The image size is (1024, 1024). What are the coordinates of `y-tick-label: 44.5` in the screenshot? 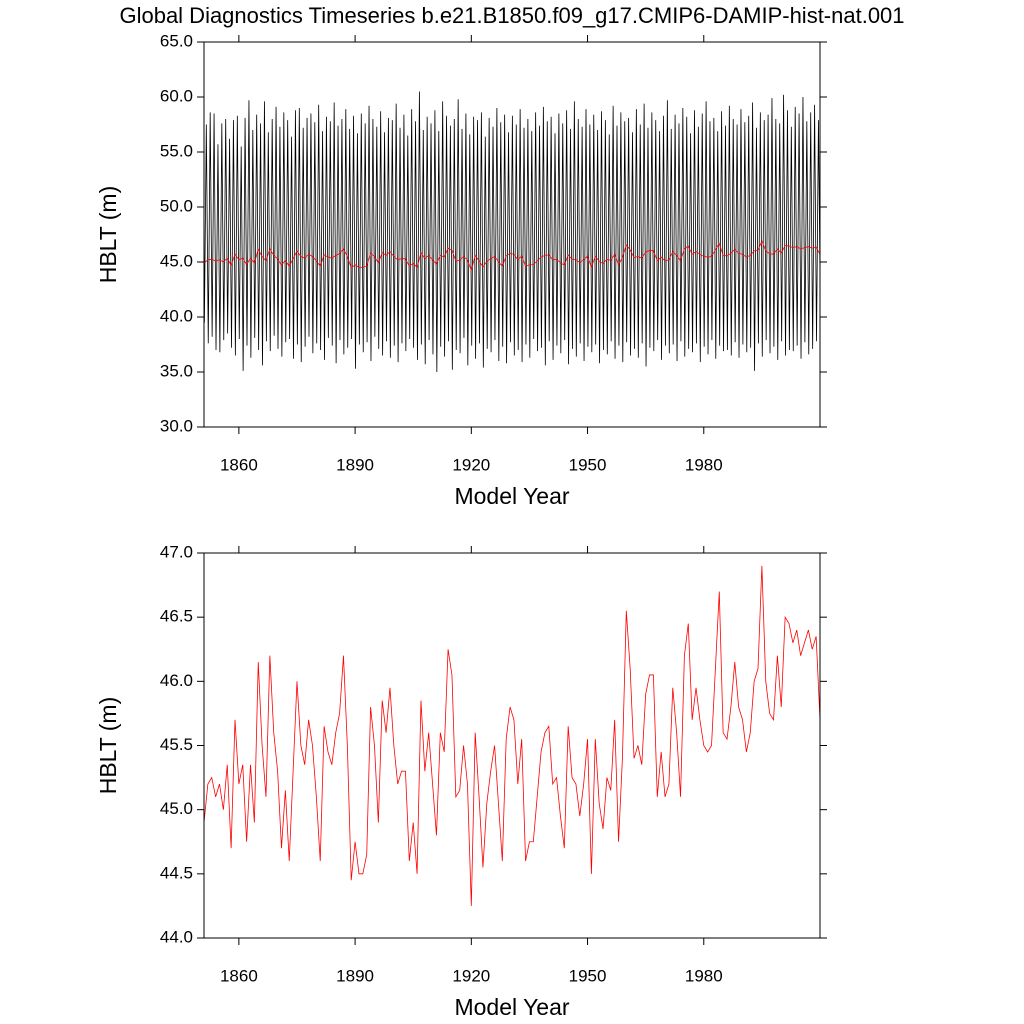 It's located at (176, 872).